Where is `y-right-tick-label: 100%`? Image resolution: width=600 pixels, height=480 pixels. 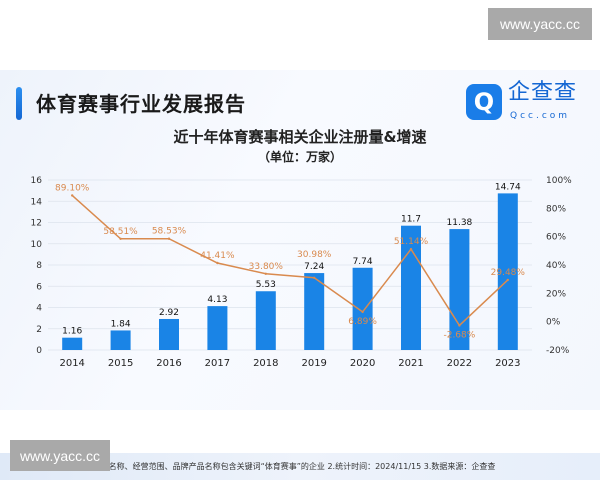
y-right-tick-label: 100% is located at coordinates (559, 181).